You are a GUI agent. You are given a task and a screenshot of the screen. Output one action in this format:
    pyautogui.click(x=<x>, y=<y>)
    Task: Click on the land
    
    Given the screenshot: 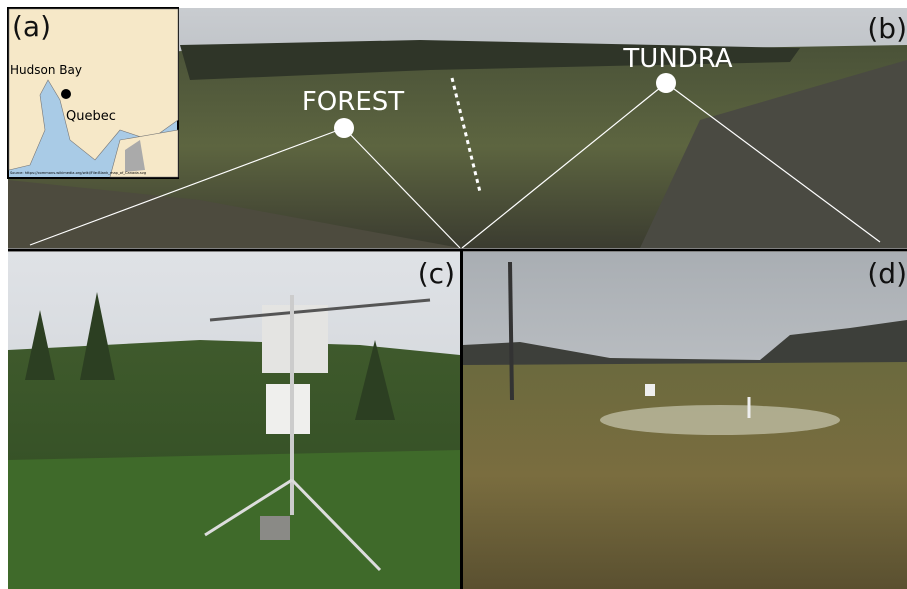 What is the action you would take?
    pyautogui.click(x=93, y=89)
    